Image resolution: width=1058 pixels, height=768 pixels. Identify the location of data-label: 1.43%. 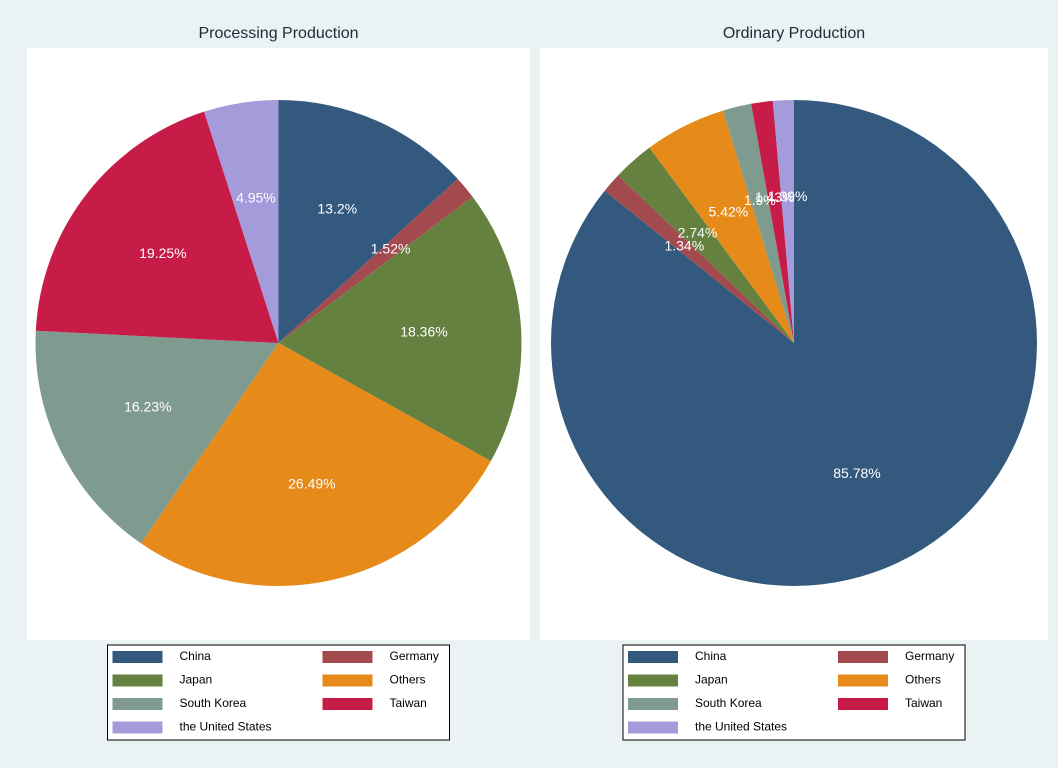
(775, 197).